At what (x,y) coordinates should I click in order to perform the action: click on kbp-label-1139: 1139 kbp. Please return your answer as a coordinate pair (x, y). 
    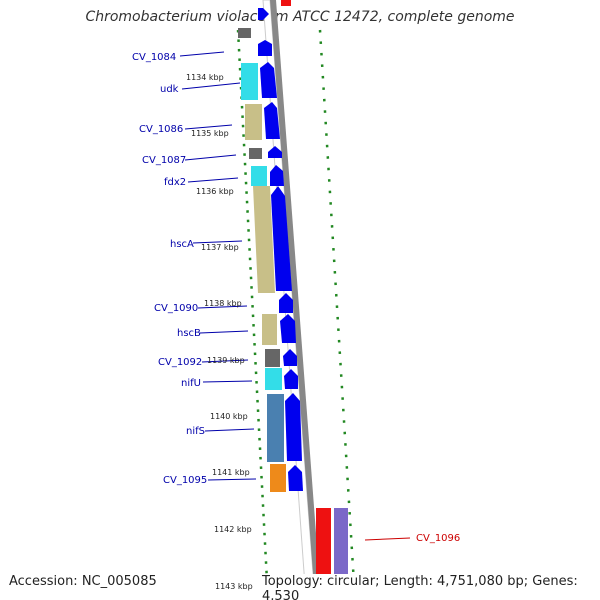
    Looking at the image, I should click on (226, 360).